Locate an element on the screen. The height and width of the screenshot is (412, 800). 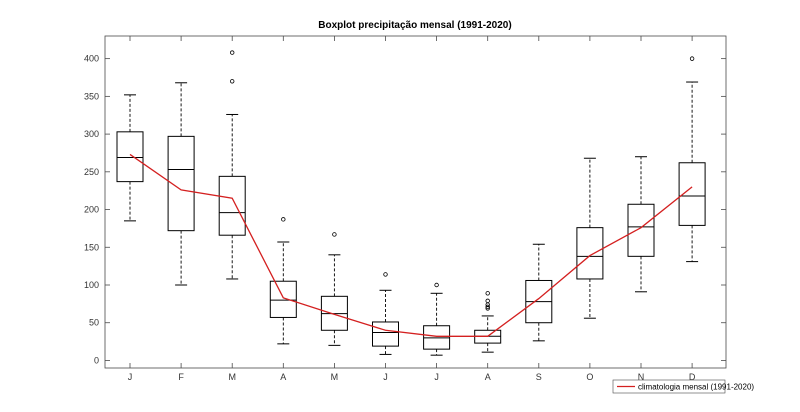
y-tick-label: 50 is located at coordinates (94, 323).